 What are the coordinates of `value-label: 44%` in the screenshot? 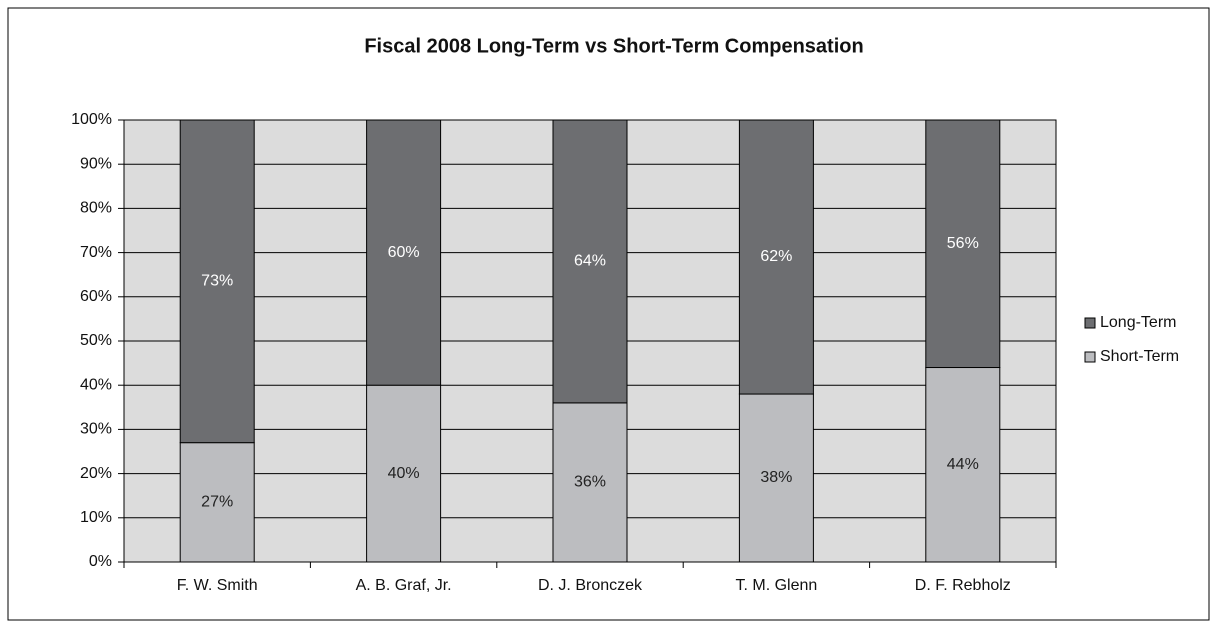 It's located at (963, 464).